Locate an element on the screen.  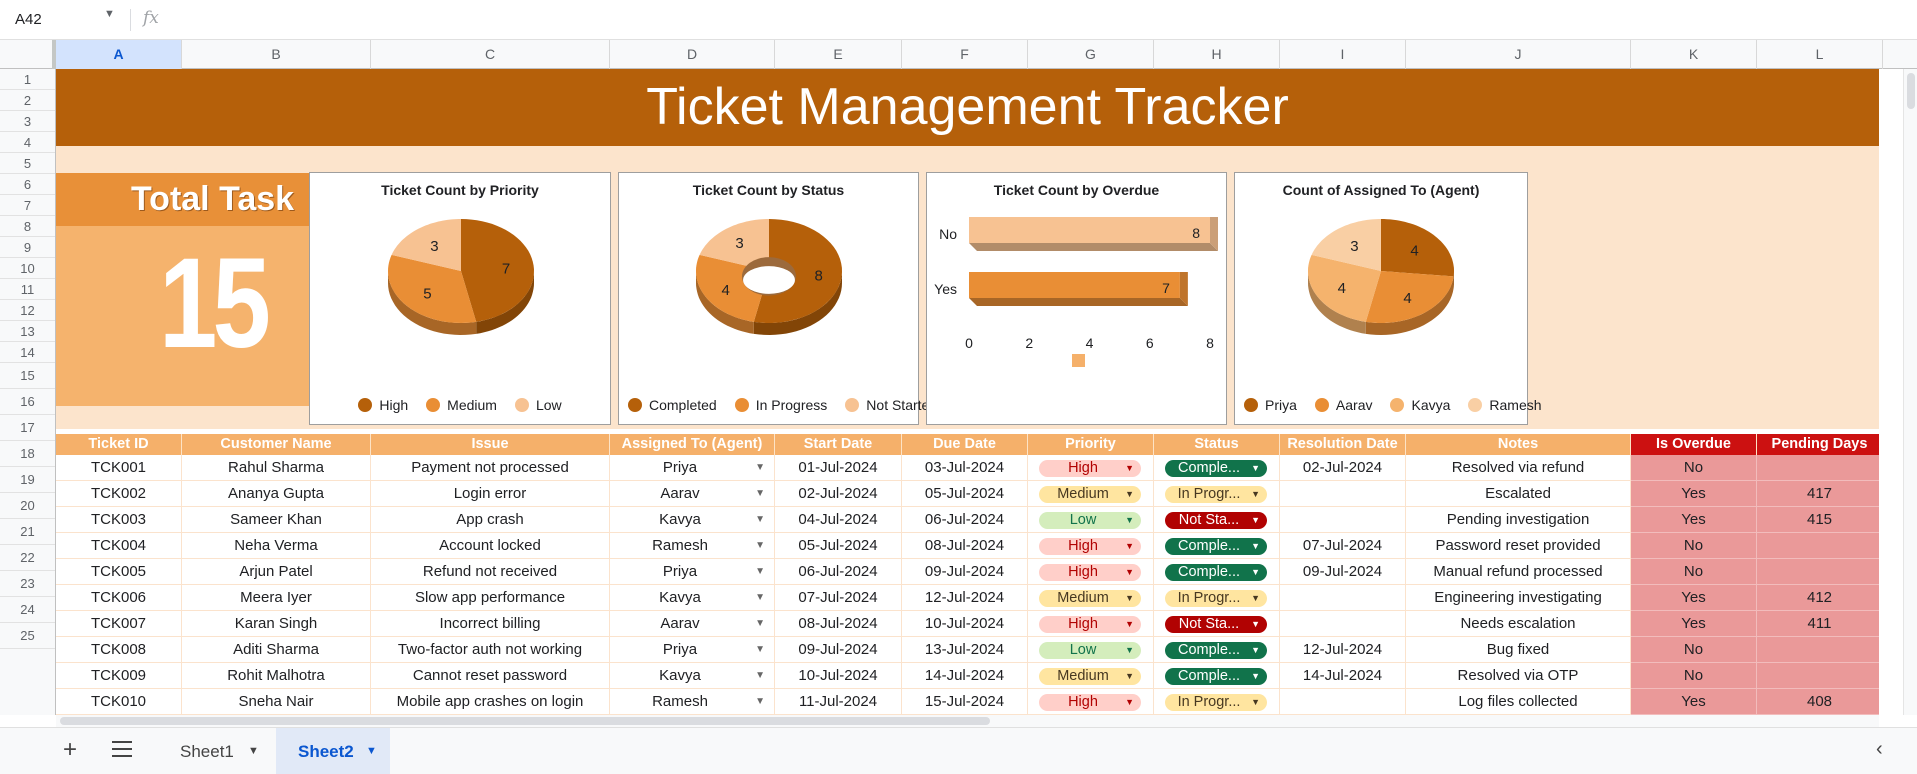
priority-chip: High ▼ is located at coordinates (1090, 702).